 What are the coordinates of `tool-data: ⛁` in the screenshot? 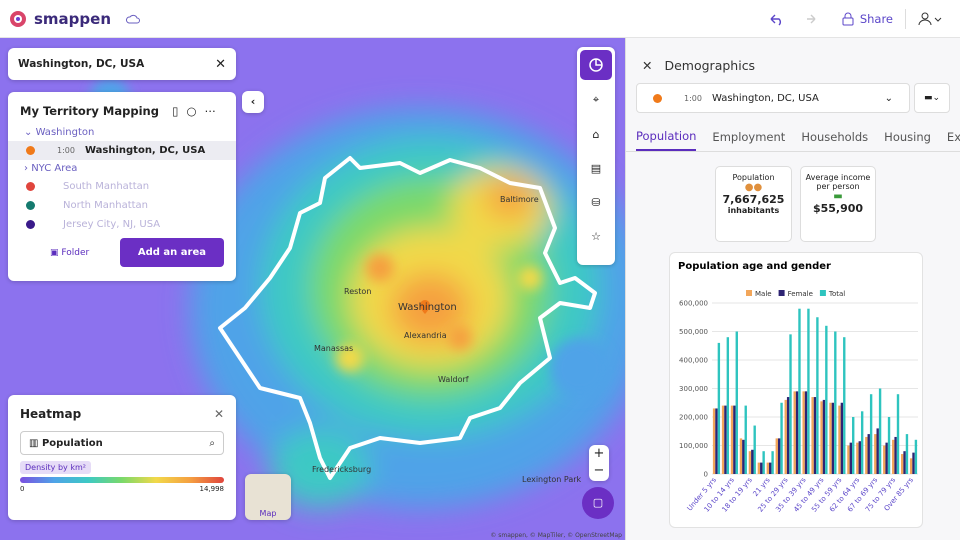 It's located at (596, 202).